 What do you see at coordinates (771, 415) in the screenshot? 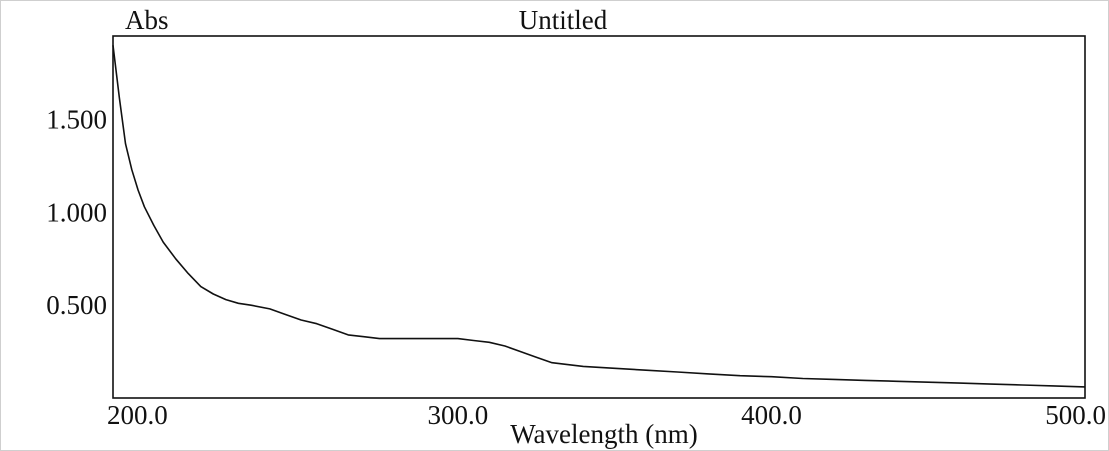
I see `x-tick-label: 400.0` at bounding box center [771, 415].